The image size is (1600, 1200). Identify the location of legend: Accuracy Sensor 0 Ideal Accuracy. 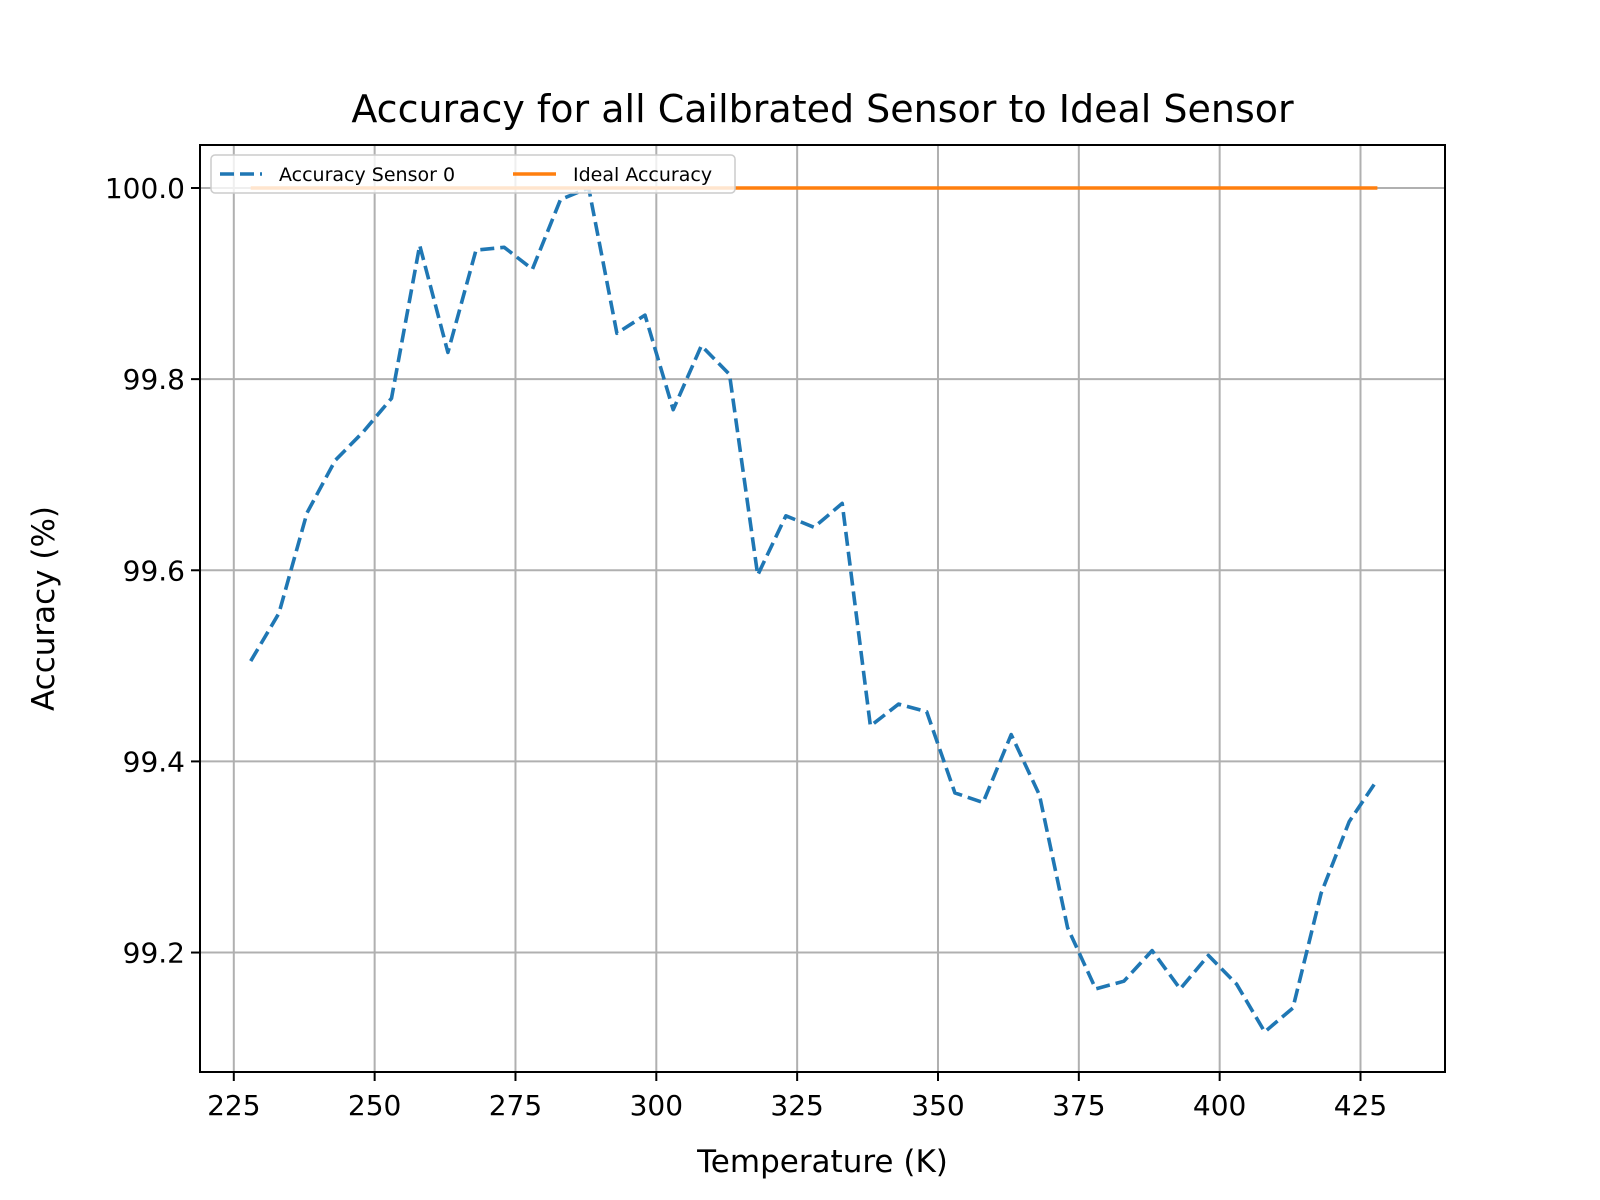
(473, 174).